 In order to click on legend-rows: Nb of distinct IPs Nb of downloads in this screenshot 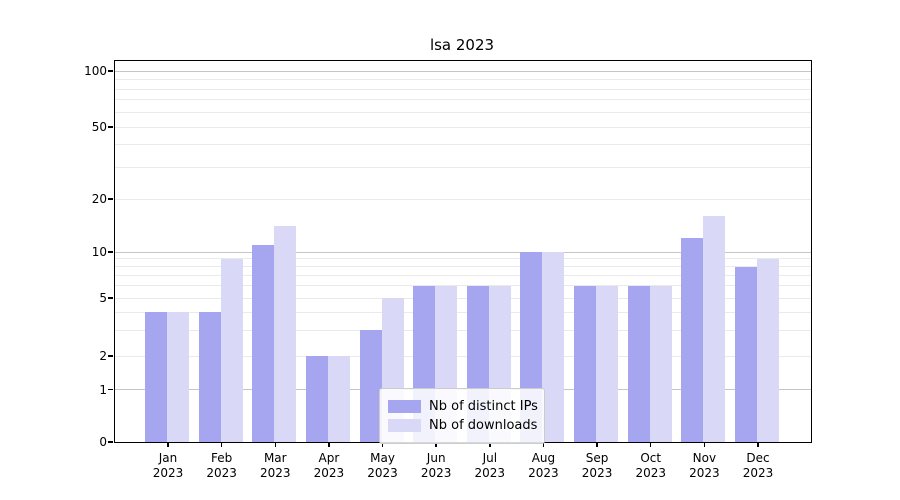, I will do `click(463, 416)`.